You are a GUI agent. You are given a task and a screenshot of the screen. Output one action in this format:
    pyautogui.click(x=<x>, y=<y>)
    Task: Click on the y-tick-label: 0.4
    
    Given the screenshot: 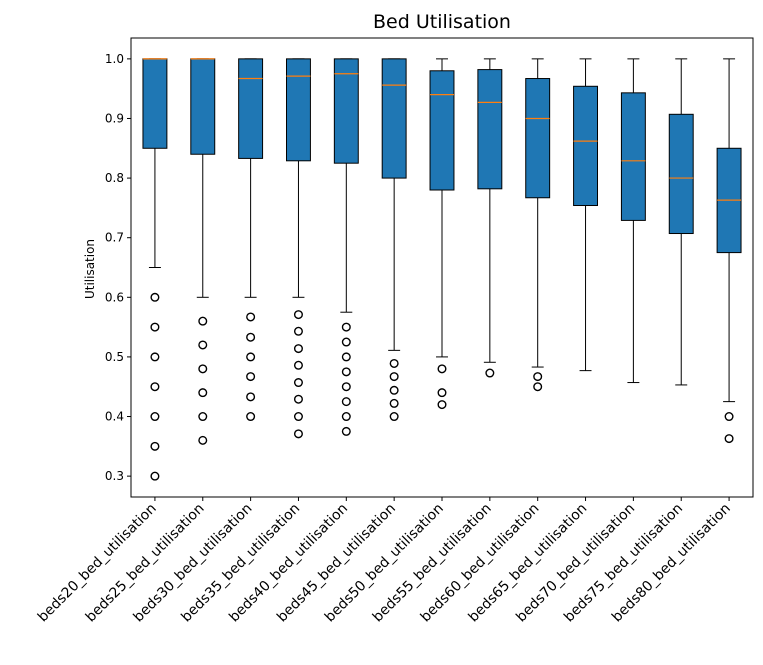 What is the action you would take?
    pyautogui.click(x=114, y=417)
    